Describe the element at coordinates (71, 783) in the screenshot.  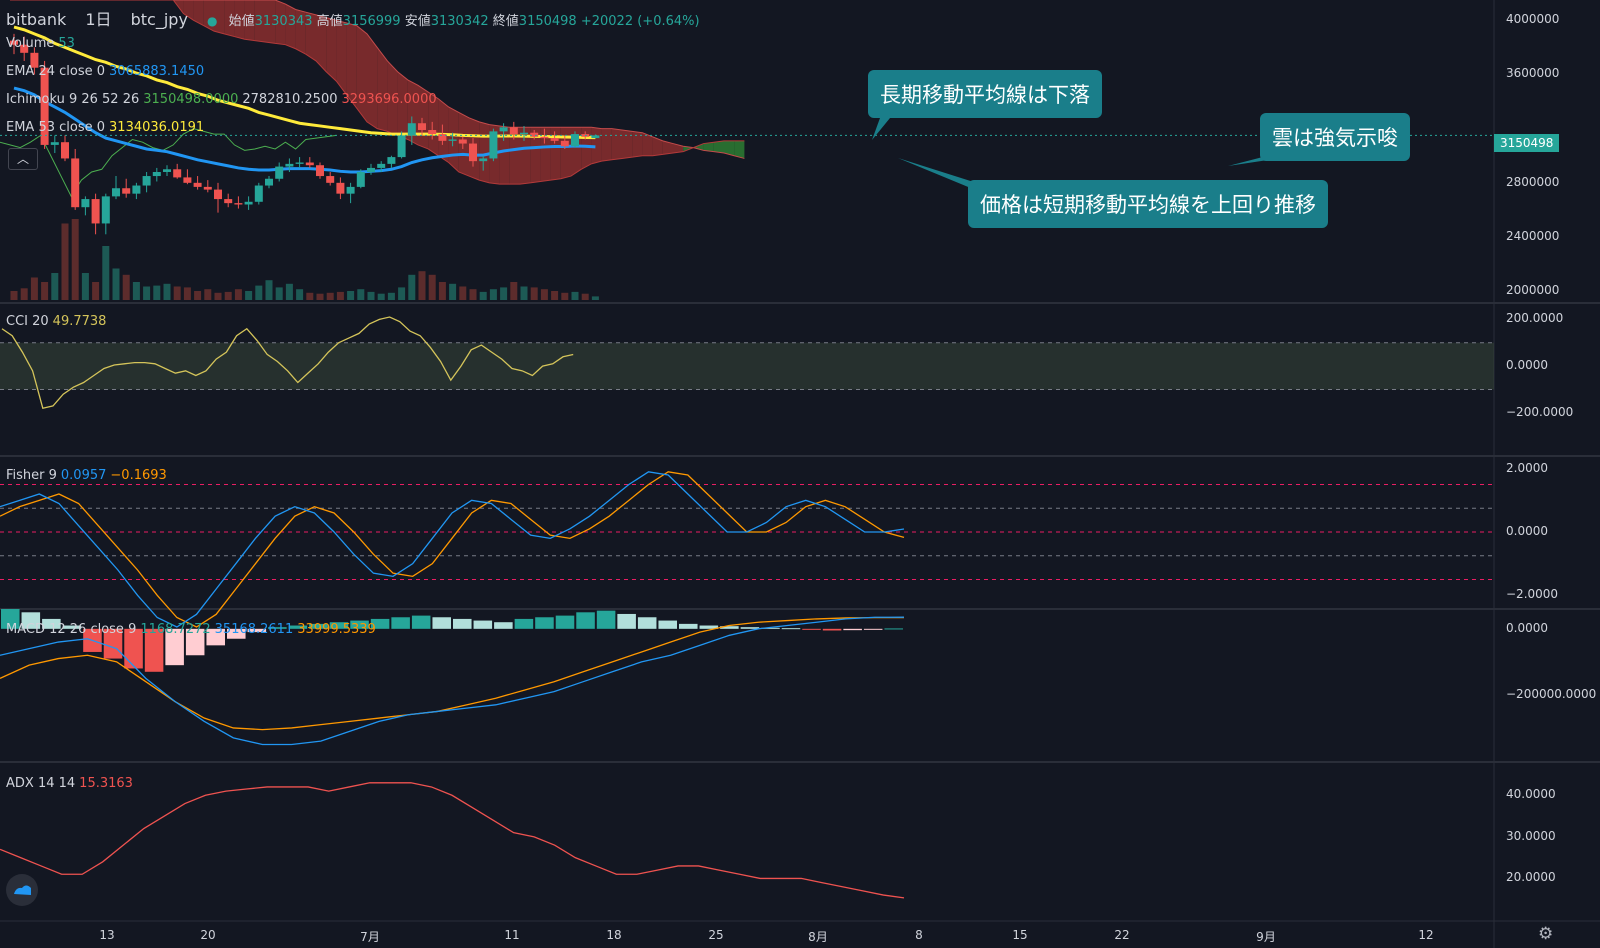
I see `adx-legend: ADX 14 14 15.3163` at that location.